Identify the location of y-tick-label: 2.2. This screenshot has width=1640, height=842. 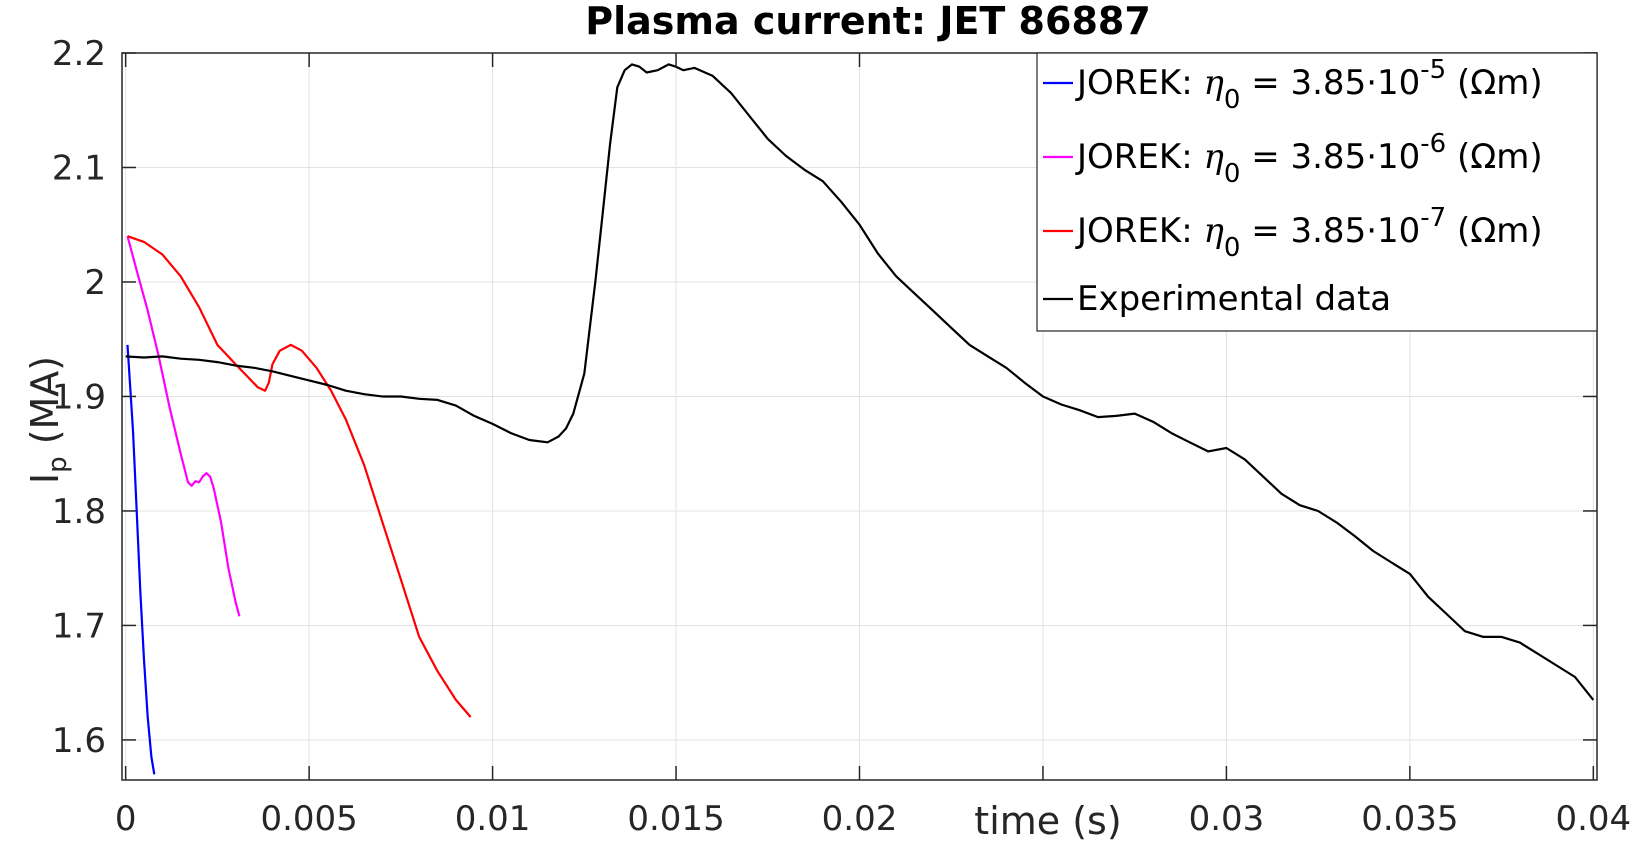
(79, 54).